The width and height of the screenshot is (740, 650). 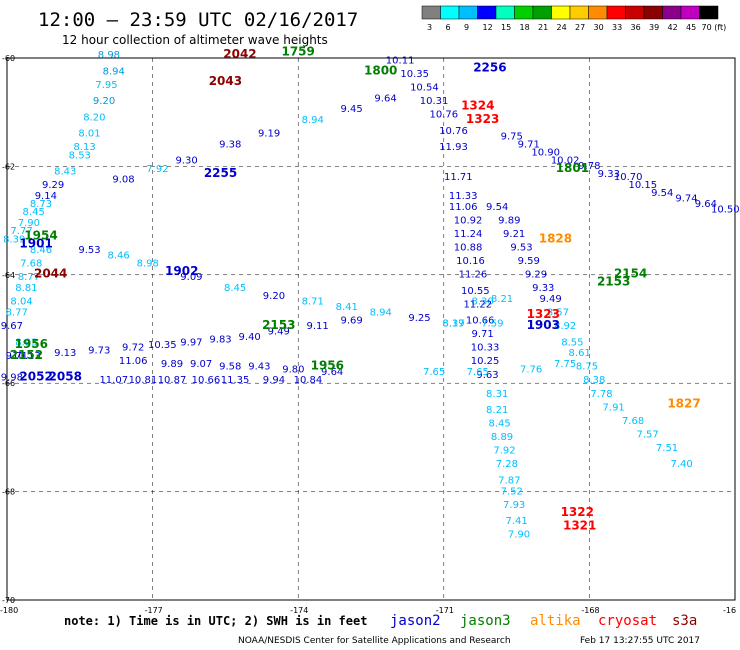 What do you see at coordinates (714, 27) in the screenshot?
I see `scale-label: 70 (ft)` at bounding box center [714, 27].